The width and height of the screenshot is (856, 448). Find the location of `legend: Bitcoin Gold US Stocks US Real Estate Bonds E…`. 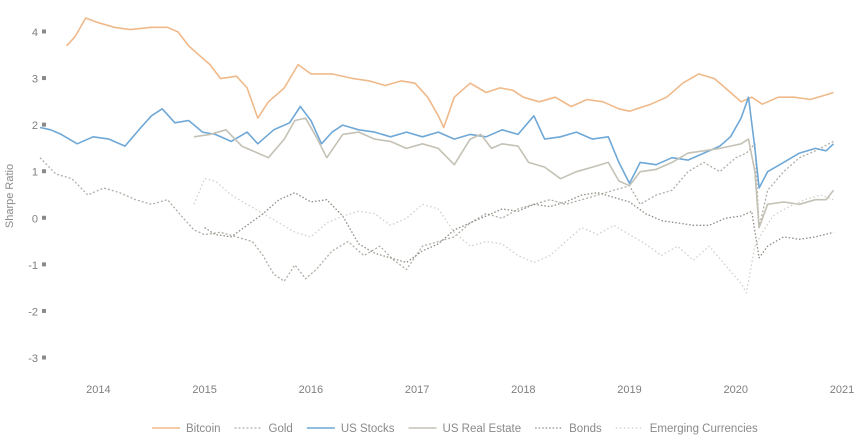

legend: Bitcoin Gold US Stocks US Real Estate Bonds E… is located at coordinates (455, 429).